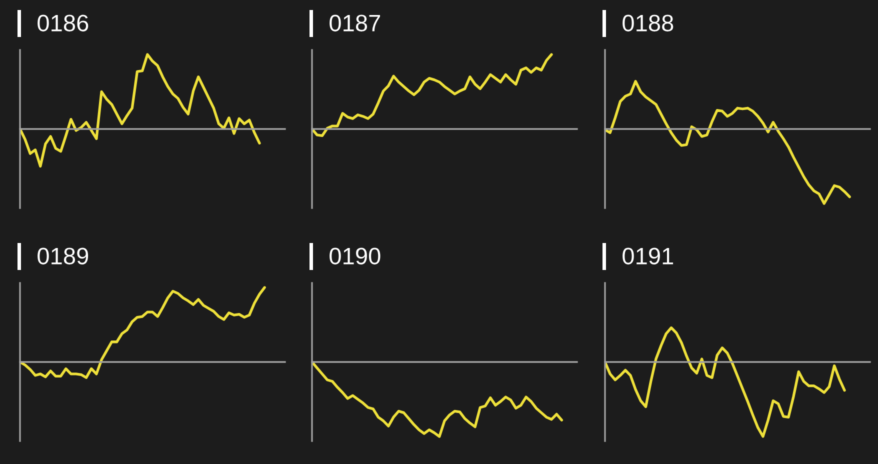  What do you see at coordinates (648, 23) in the screenshot?
I see `chart-title: 0188` at bounding box center [648, 23].